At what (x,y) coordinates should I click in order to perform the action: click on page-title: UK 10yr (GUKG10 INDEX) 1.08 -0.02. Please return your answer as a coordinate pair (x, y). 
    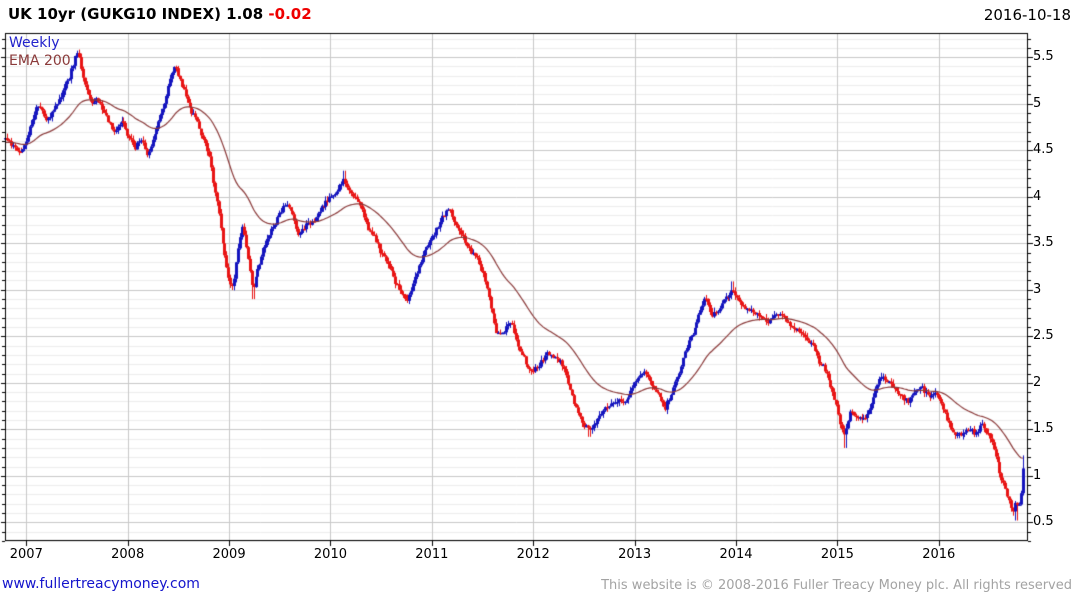
    Looking at the image, I should click on (160, 14).